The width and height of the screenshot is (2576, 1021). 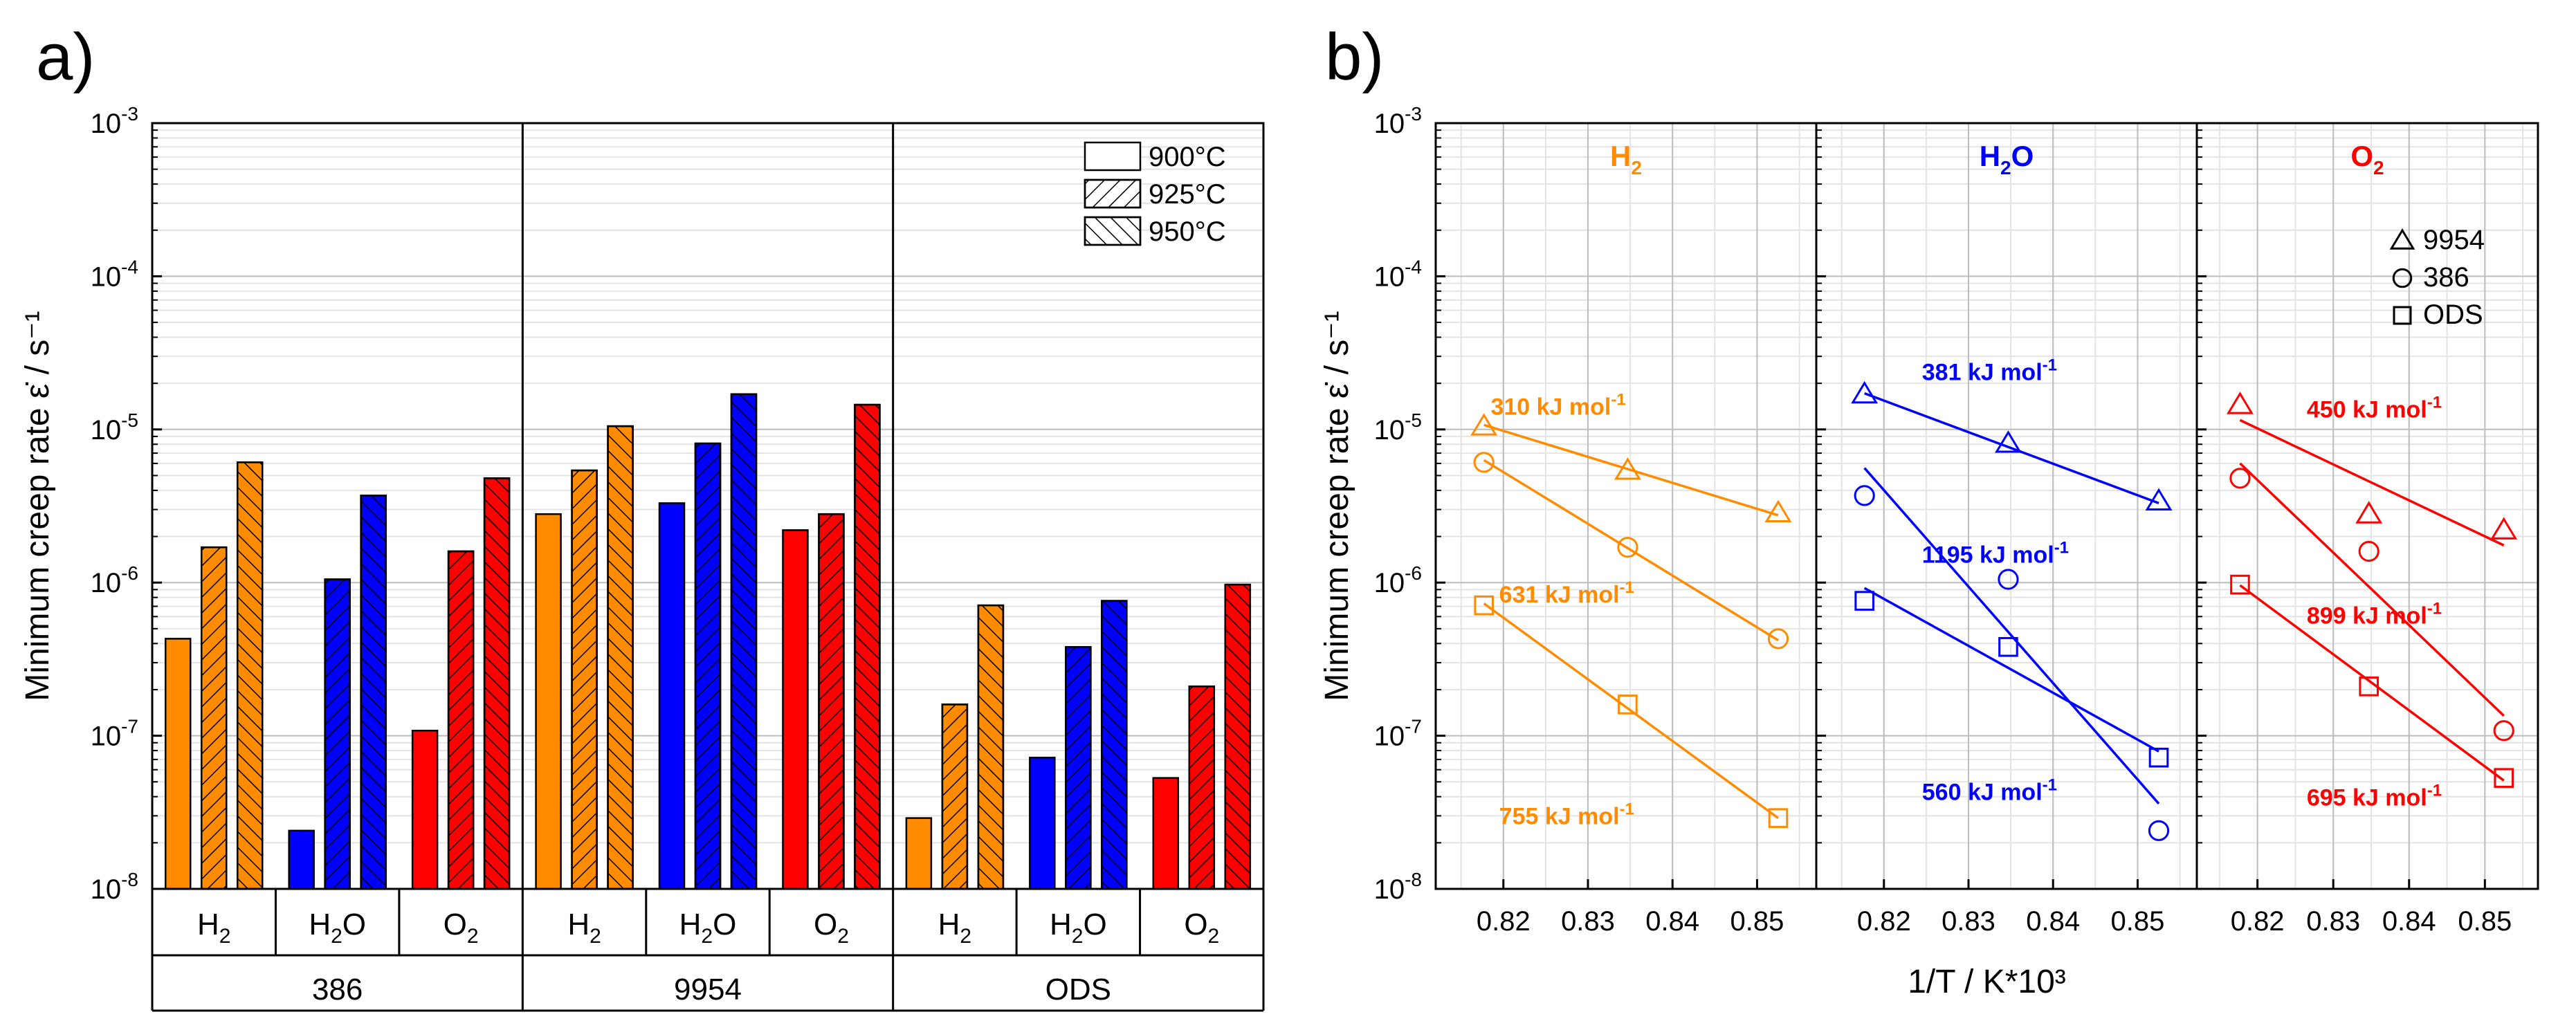 I want to click on panel-b-title: O2, so click(x=2367, y=159).